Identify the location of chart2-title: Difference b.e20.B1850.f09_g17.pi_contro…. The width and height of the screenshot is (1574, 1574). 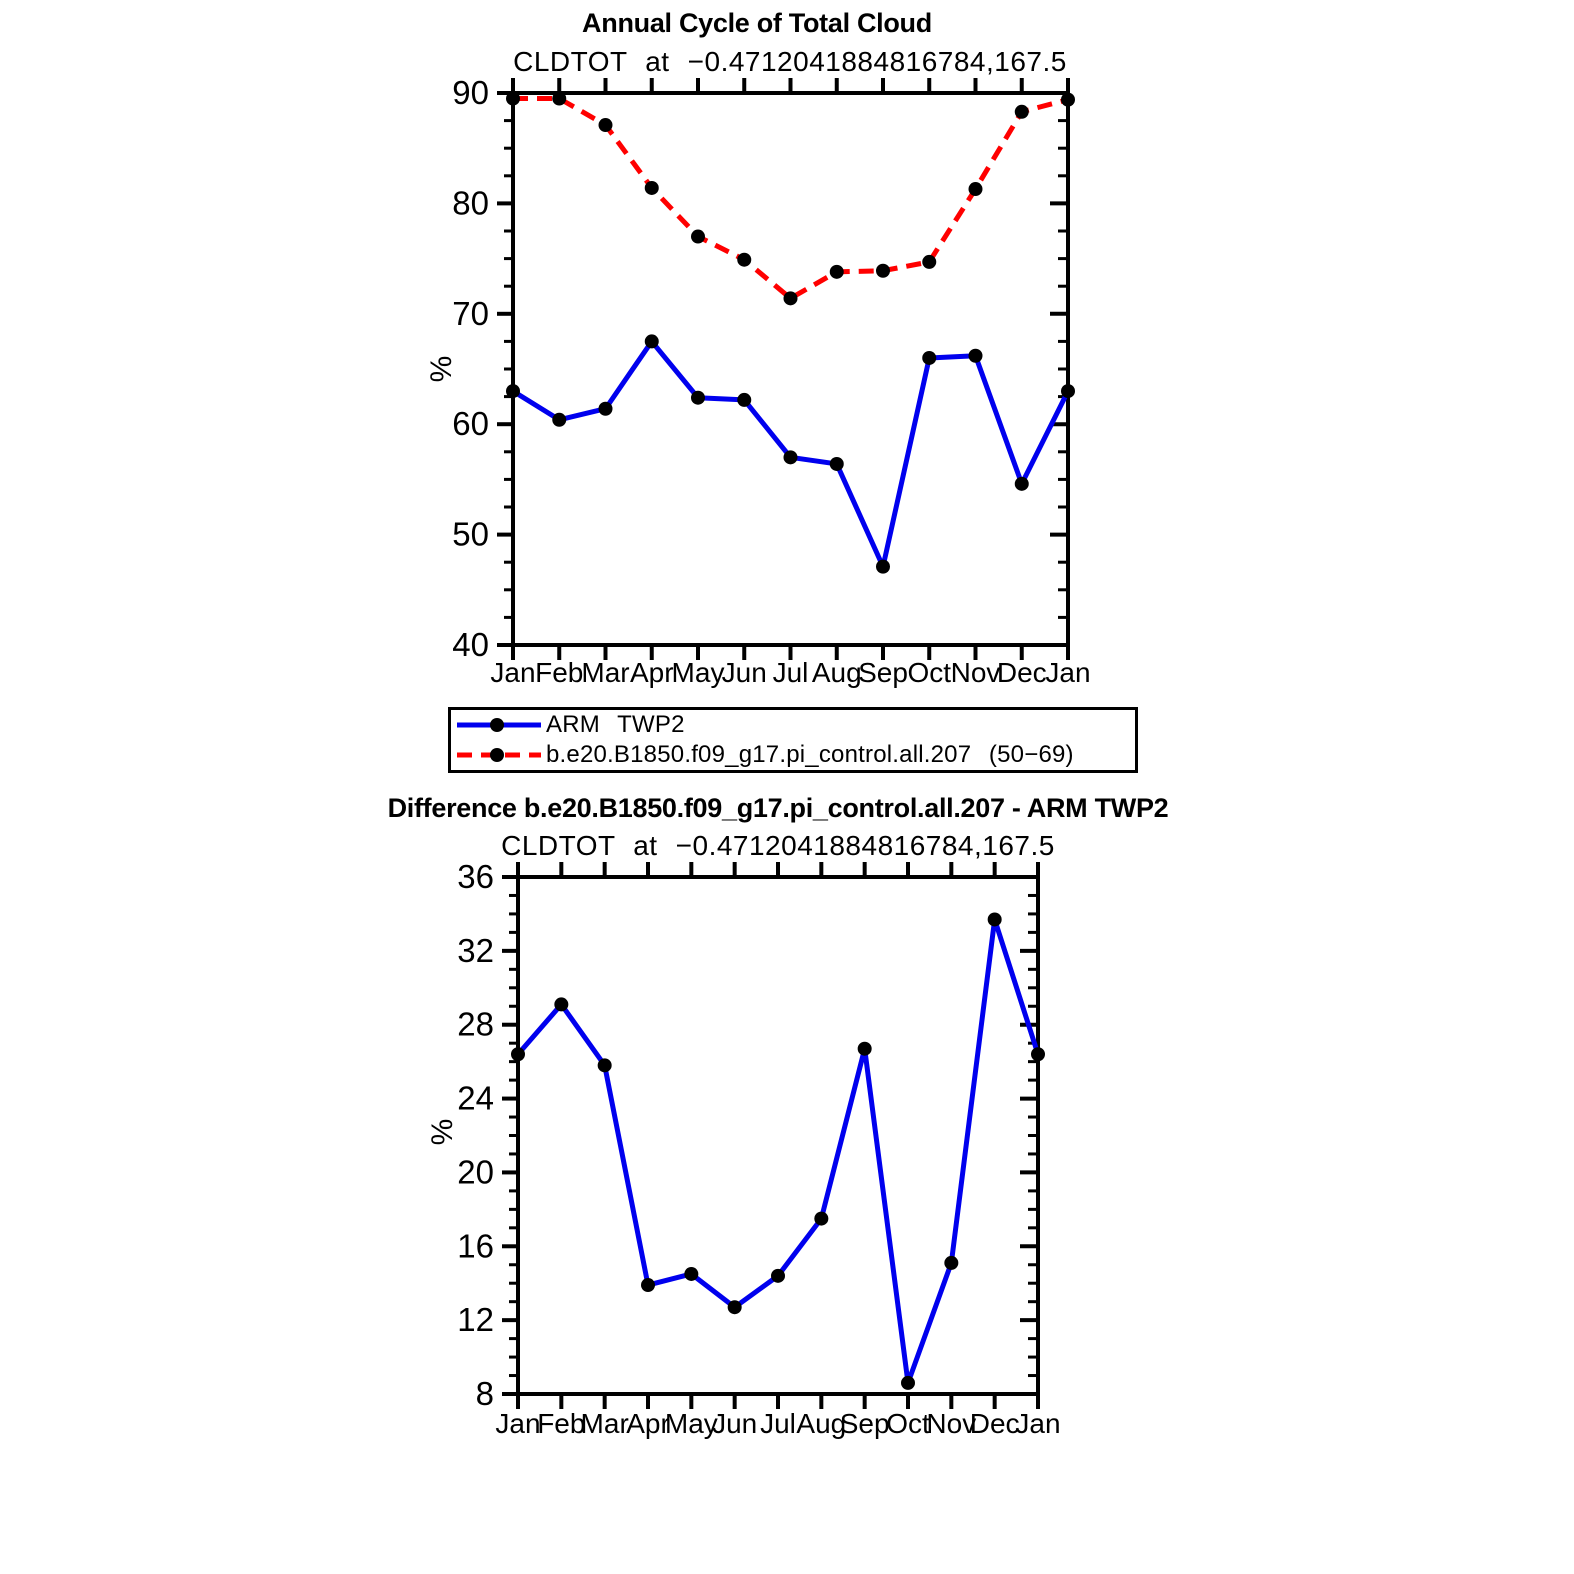
(778, 808).